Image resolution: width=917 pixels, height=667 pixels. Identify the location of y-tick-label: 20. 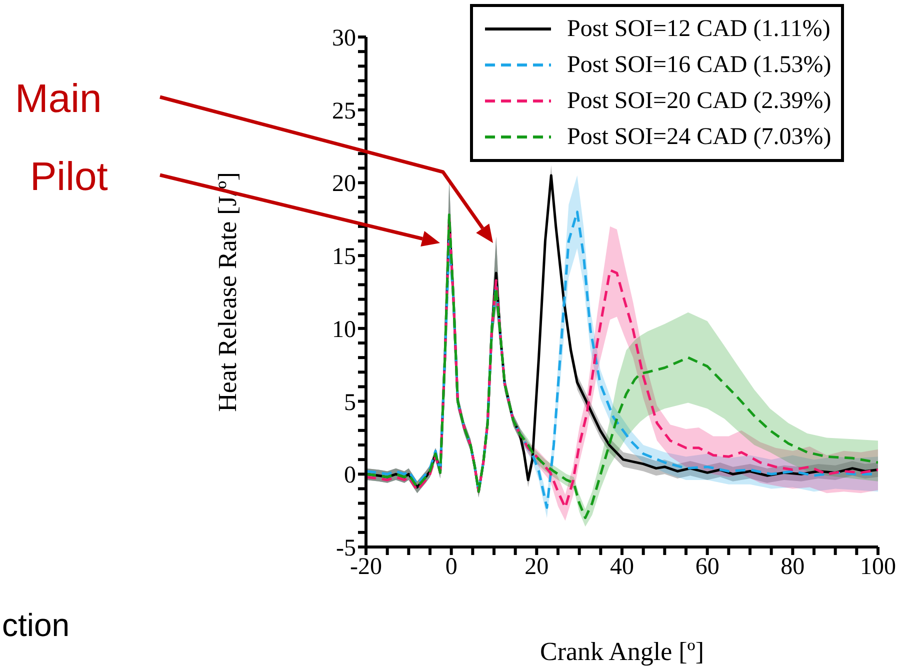
(344, 184).